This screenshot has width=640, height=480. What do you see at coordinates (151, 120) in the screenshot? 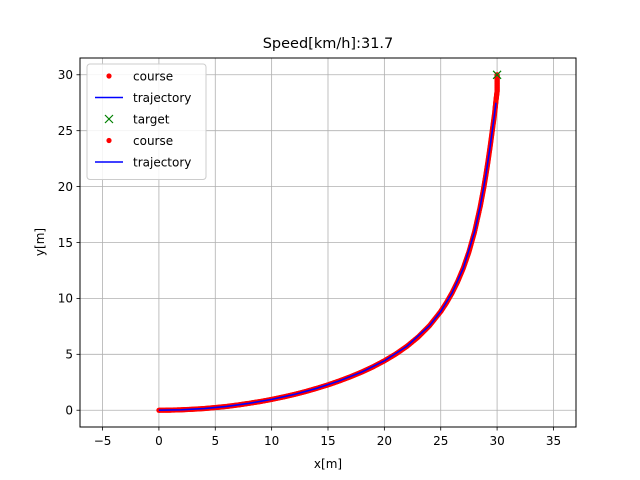
I see `legend-label: target` at bounding box center [151, 120].